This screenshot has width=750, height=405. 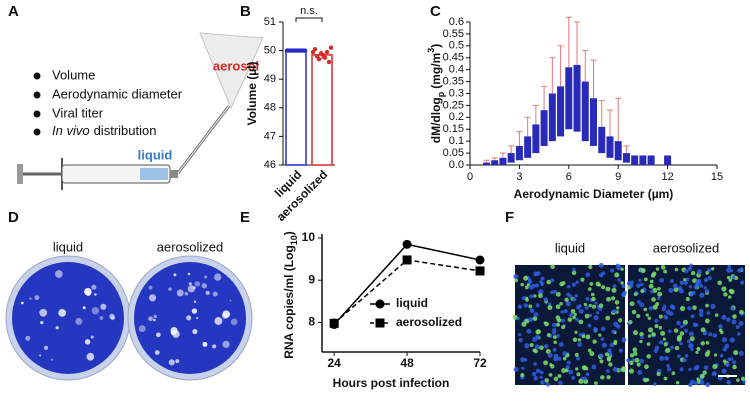 I want to click on y-axis-label: Volume (µl), so click(x=252, y=93).